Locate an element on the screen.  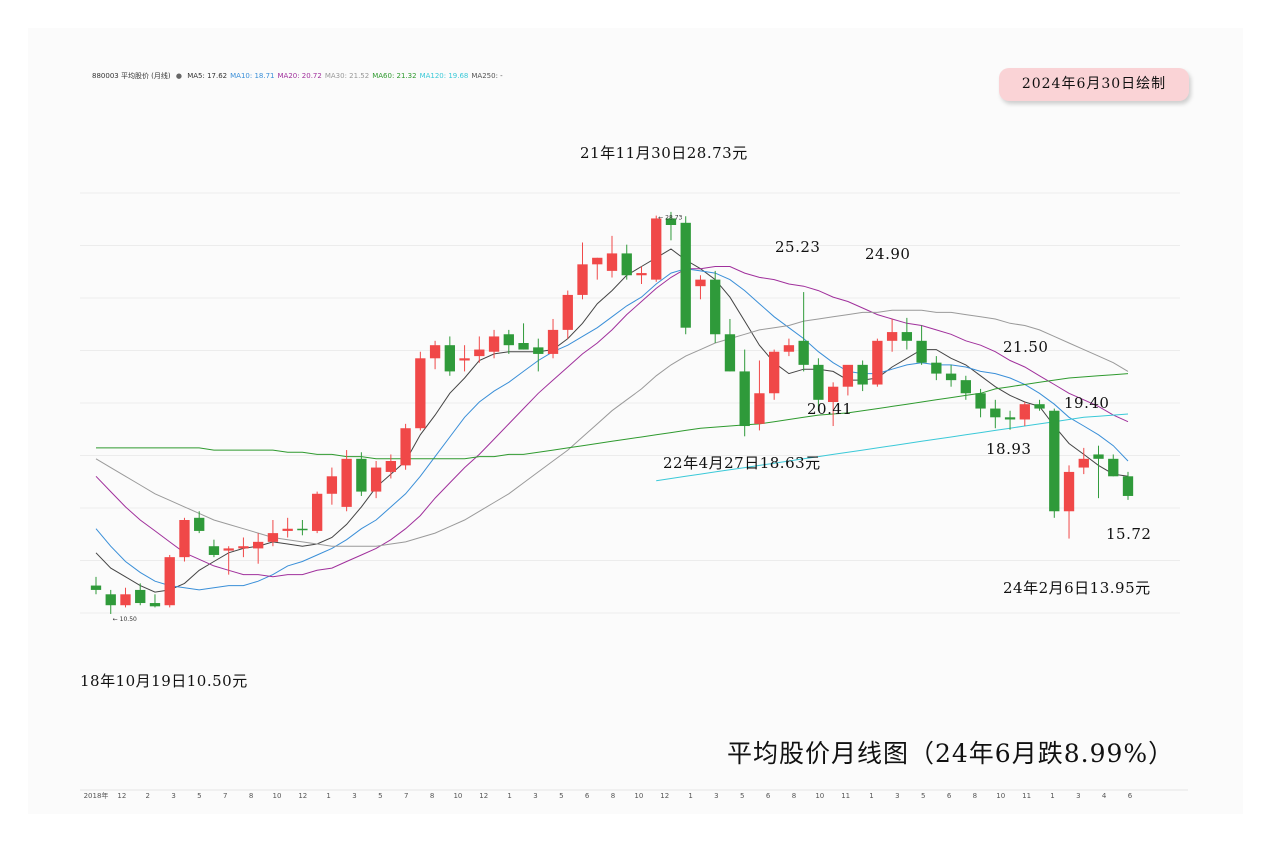
peak-marker: ← 28.73 is located at coordinates (670, 218).